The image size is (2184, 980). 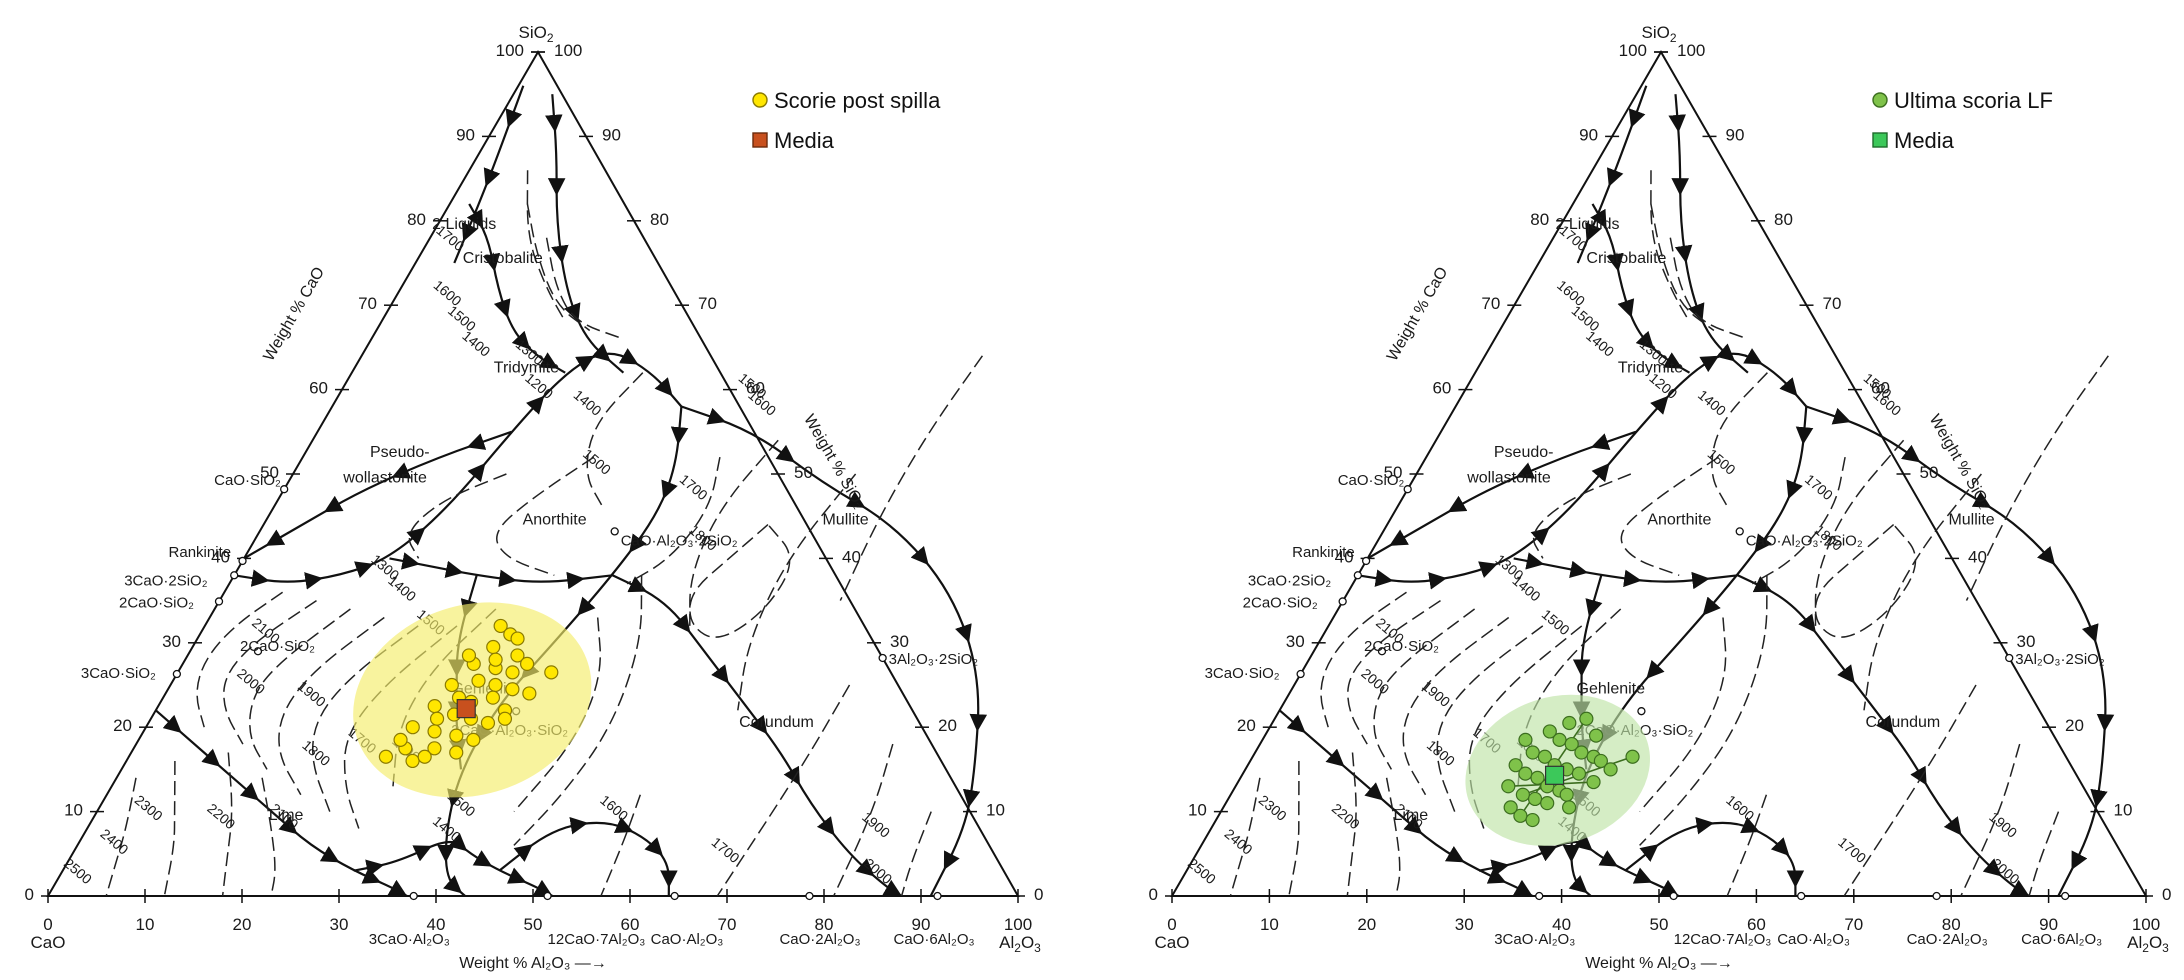 What do you see at coordinates (933, 939) in the screenshot?
I see `compound-label: CaO·6Al₂O₃` at bounding box center [933, 939].